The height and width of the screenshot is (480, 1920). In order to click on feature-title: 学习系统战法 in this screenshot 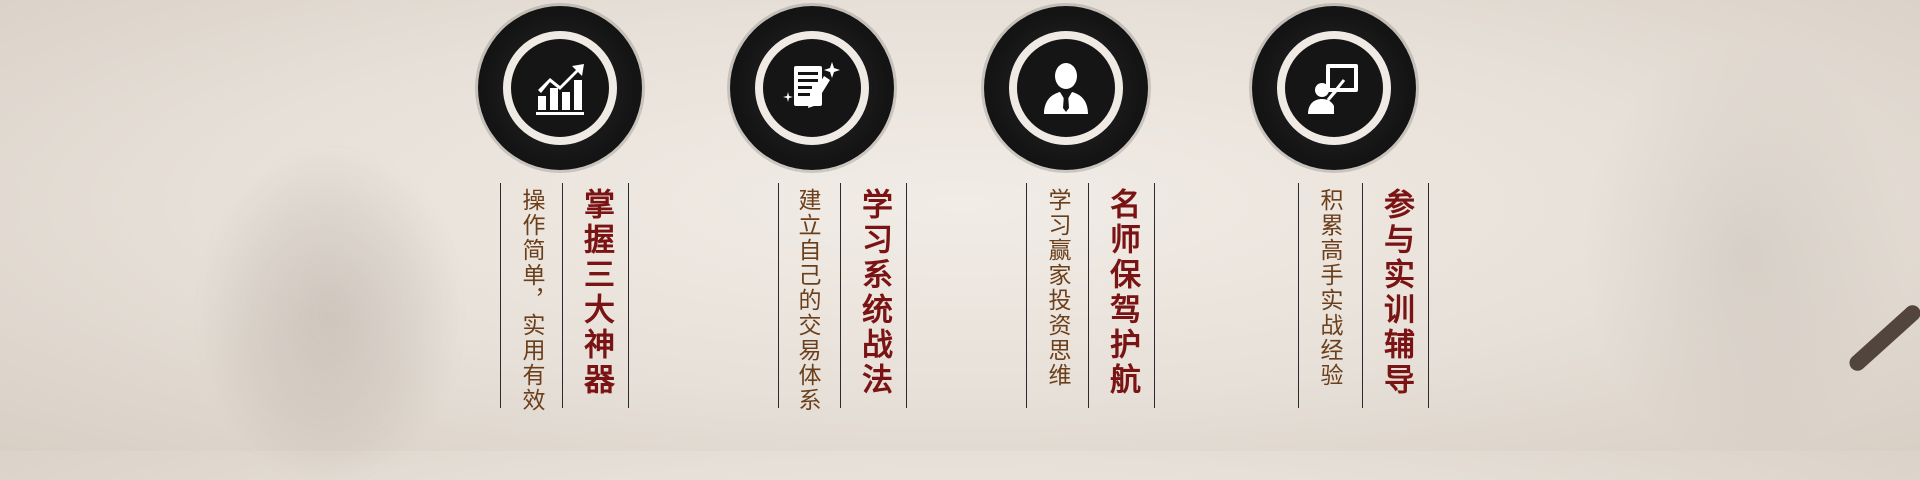, I will do `click(874, 293)`.